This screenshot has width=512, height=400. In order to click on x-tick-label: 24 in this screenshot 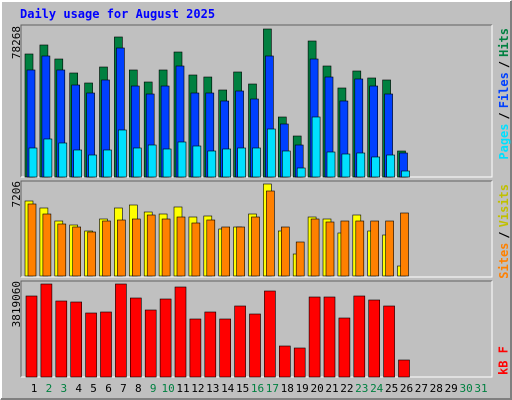, I will do `click(377, 388)`.